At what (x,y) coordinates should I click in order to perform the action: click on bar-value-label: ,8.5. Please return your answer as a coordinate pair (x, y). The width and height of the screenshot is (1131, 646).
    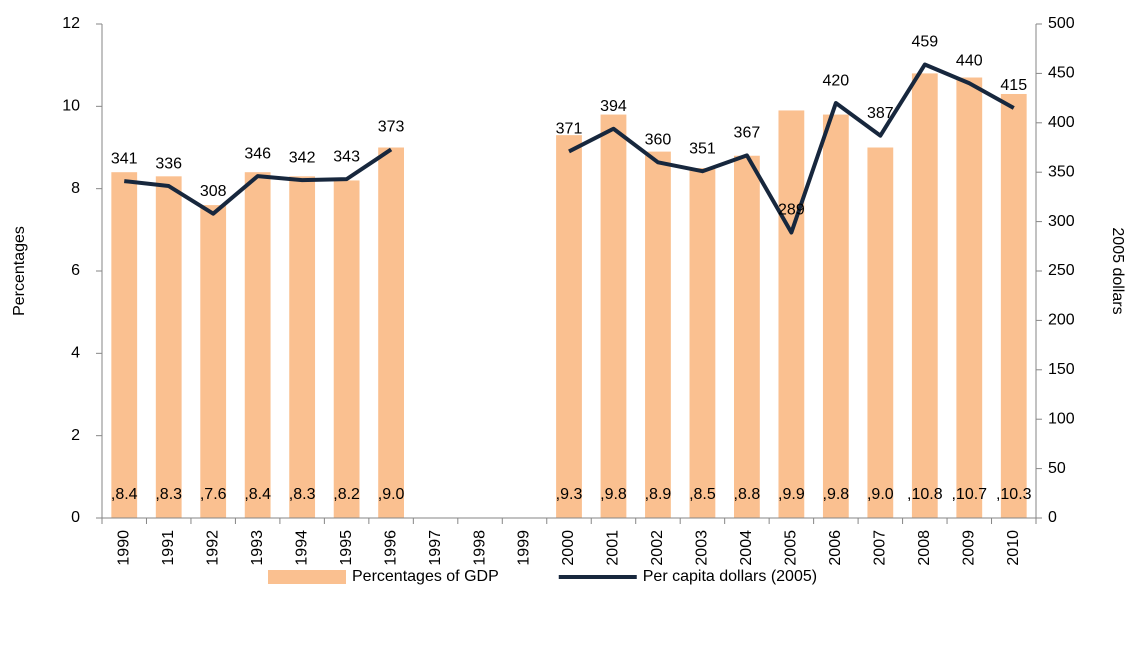
    Looking at the image, I should click on (702, 494).